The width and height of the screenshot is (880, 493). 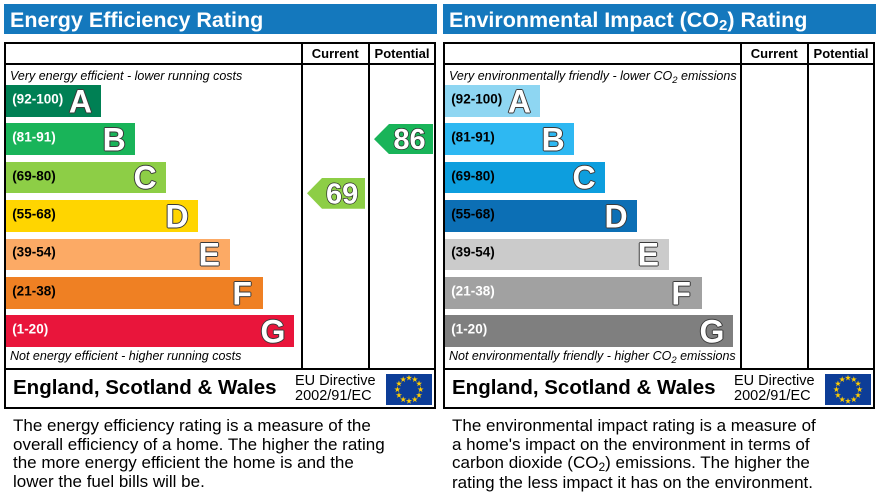 I want to click on svg-text: 86, so click(x=409, y=139).